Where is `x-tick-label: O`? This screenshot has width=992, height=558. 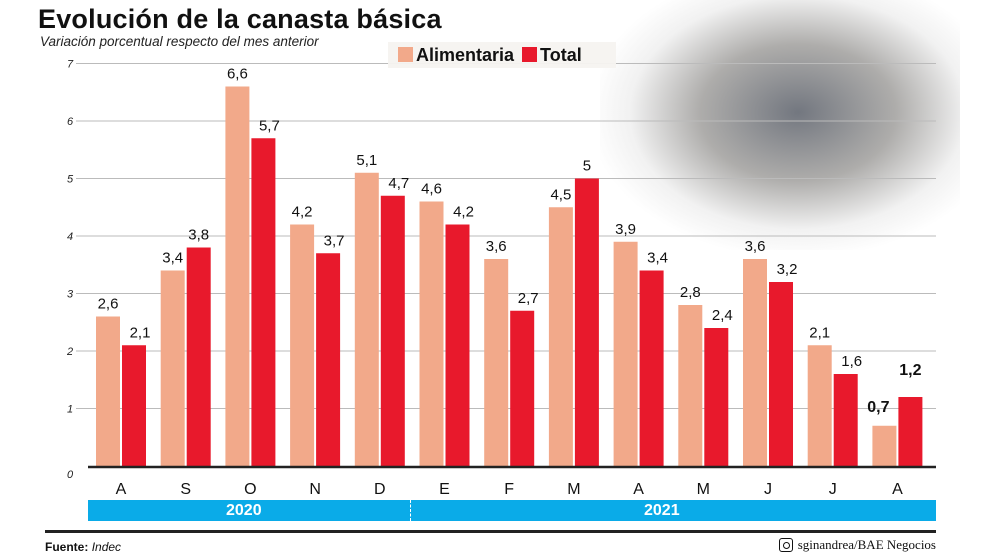
x-tick-label: O is located at coordinates (250, 489).